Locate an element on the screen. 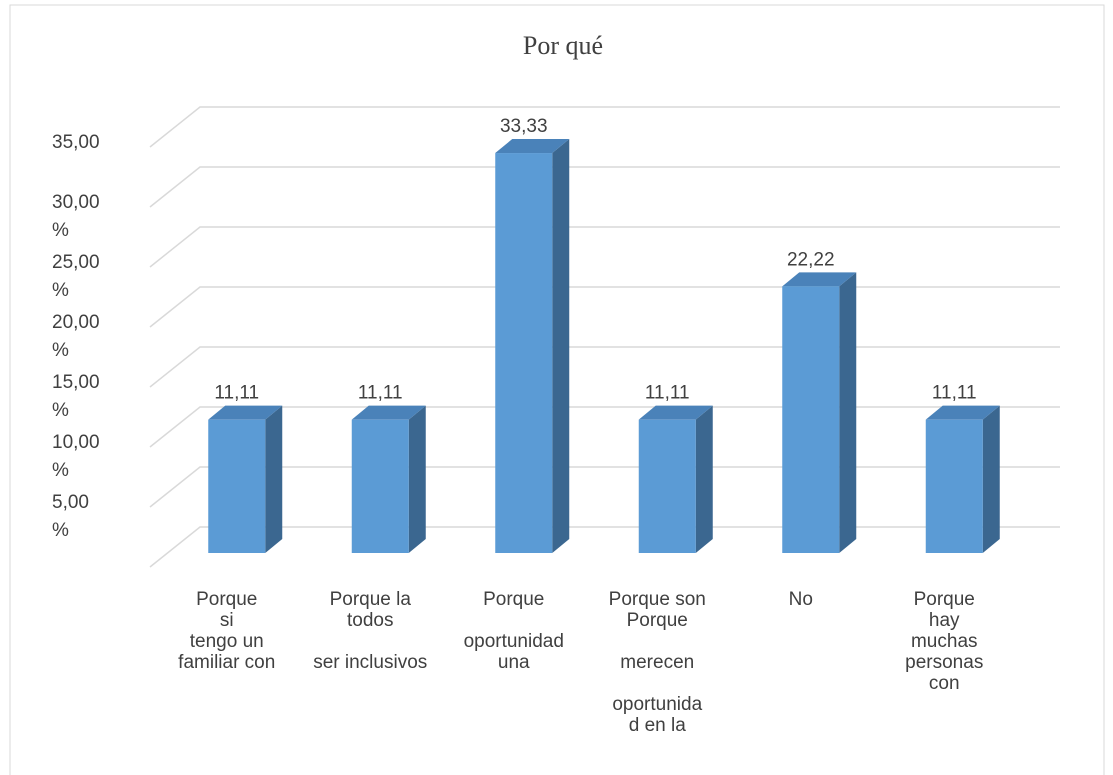 The height and width of the screenshot is (775, 1113). x-tick-label-line: con is located at coordinates (944, 683).